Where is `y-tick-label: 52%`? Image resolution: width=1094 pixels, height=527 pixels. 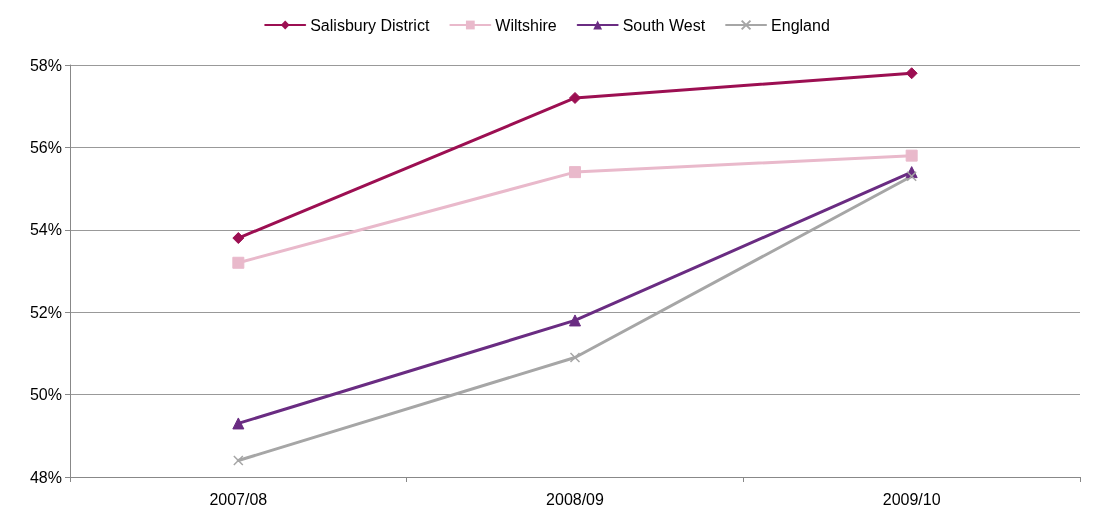 y-tick-label: 52% is located at coordinates (45, 312).